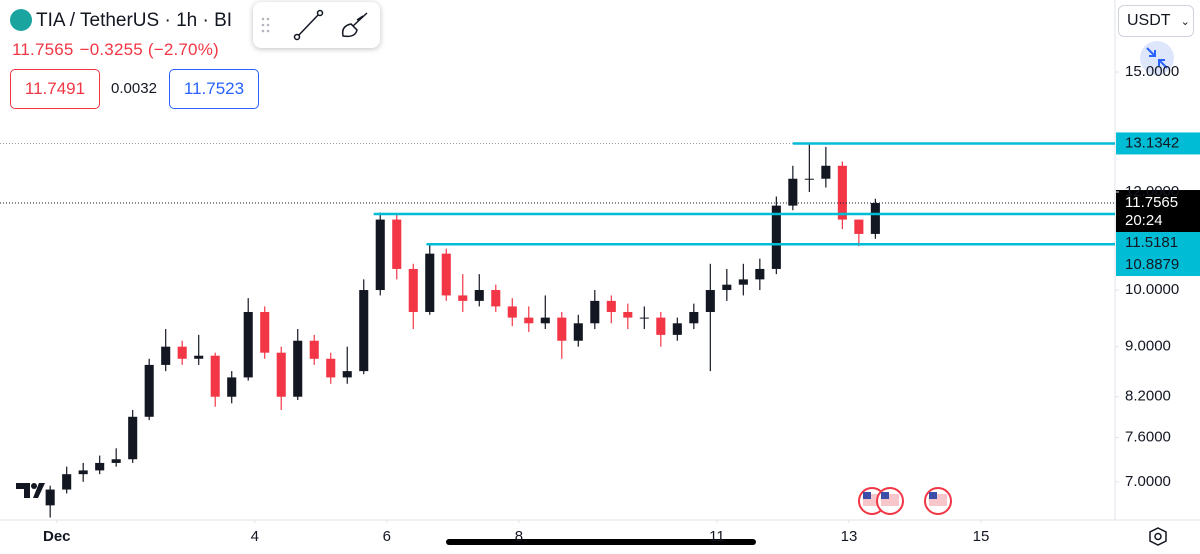 The image size is (1200, 554). I want to click on currency-select: USDT ⌄, so click(1156, 21).